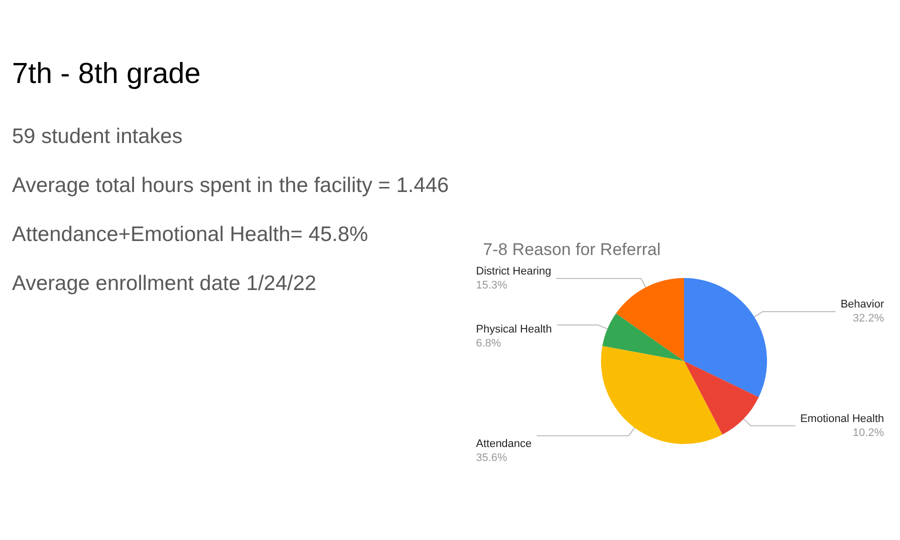 The image size is (900, 540). Describe the element at coordinates (842, 418) in the screenshot. I see `slice-label: Emotional Health` at that location.